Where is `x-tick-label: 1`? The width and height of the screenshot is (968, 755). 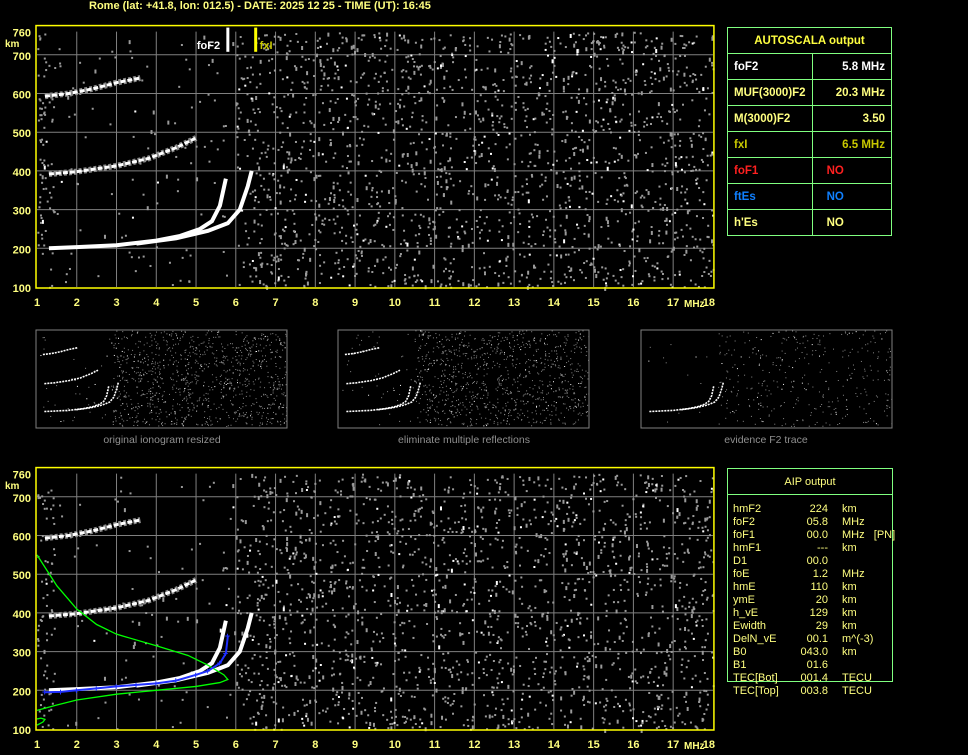 x-tick-label: 1 is located at coordinates (37, 745).